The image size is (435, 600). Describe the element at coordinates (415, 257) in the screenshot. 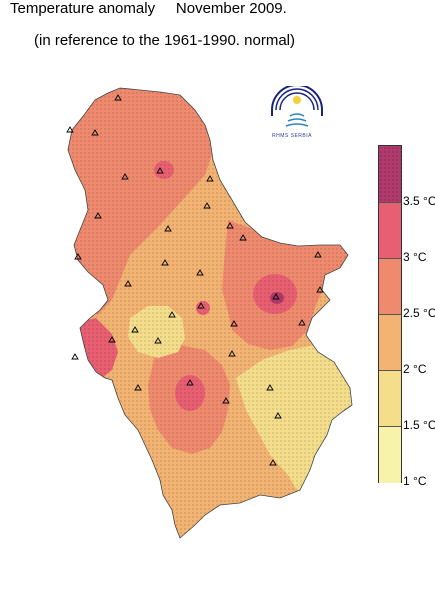

I see `legend-label: 3 °C` at that location.